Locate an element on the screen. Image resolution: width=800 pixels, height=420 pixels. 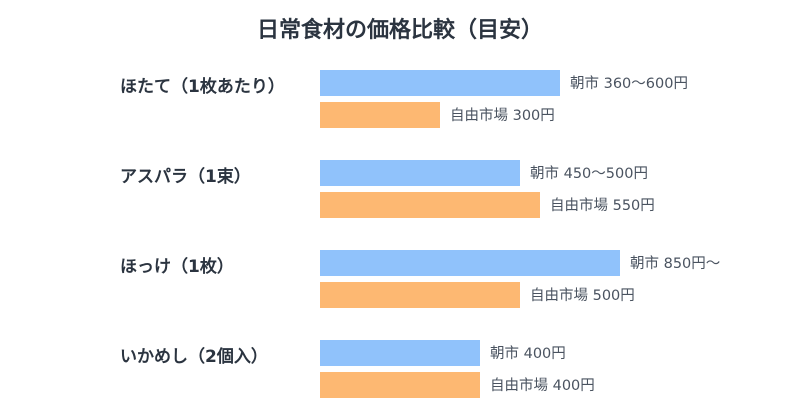
bar-value-label: 朝市 850円〜 is located at coordinates (675, 263).